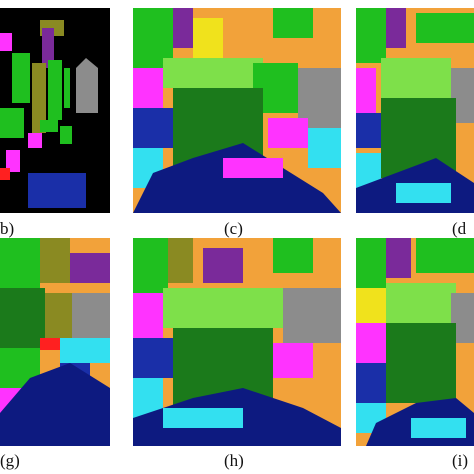  Describe the element at coordinates (460, 460) in the screenshot. I see `caption-i: (i)` at that location.